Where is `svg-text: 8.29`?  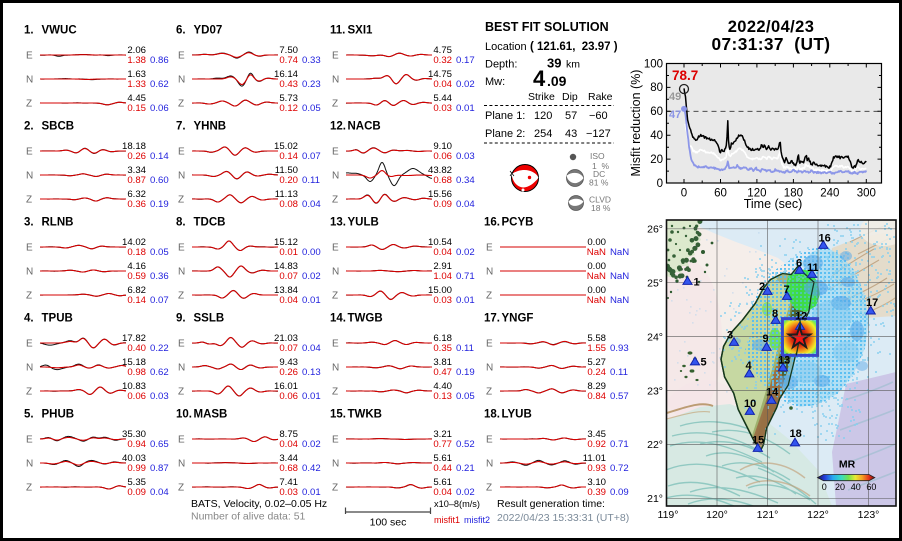 svg-text: 8.29 is located at coordinates (596, 386).